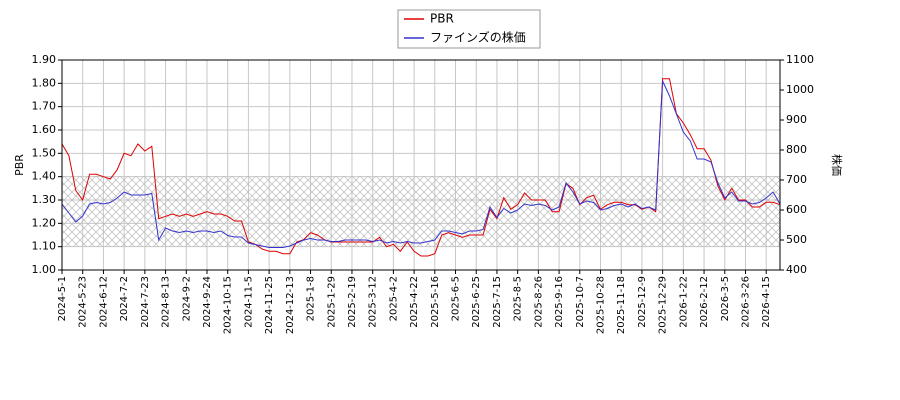 This screenshot has height=400, width=900. What do you see at coordinates (476, 302) in the screenshot?
I see `x-tick-label: 2025-6-25` at bounding box center [476, 302].